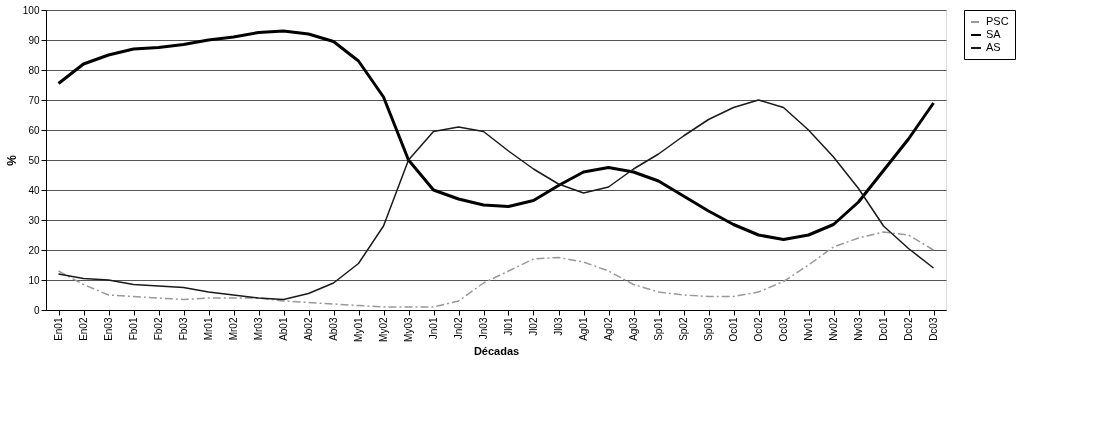  What do you see at coordinates (34, 160) in the screenshot?
I see `y-tick-label: 50` at bounding box center [34, 160].